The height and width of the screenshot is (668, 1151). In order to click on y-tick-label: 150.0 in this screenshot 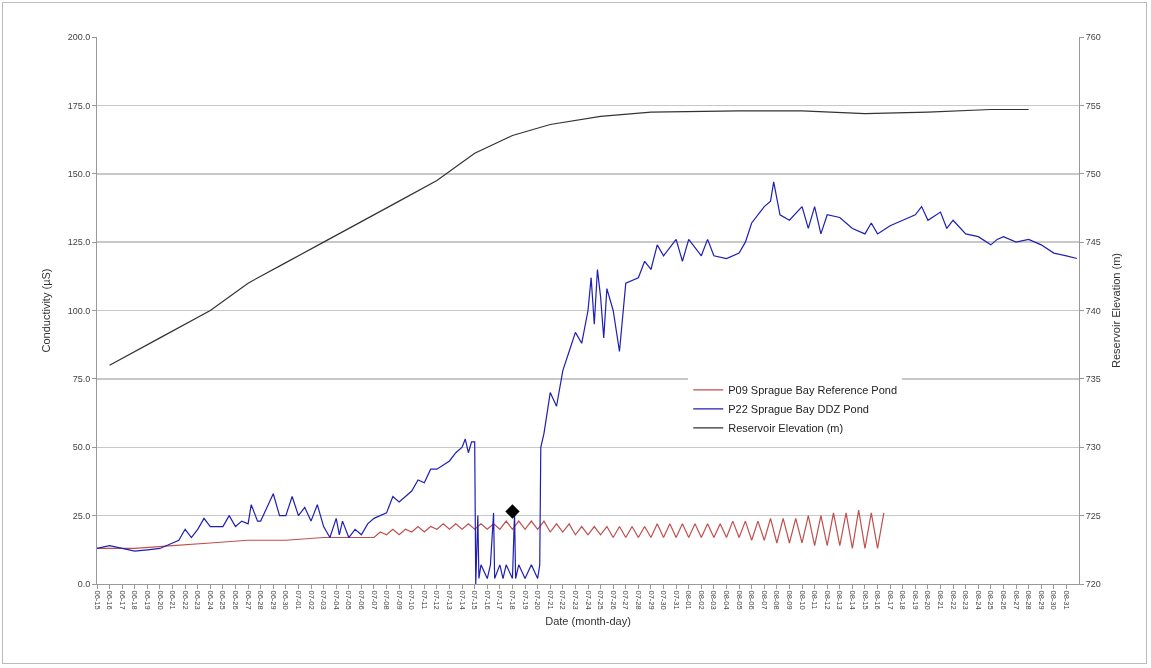, I will do `click(79, 173)`.